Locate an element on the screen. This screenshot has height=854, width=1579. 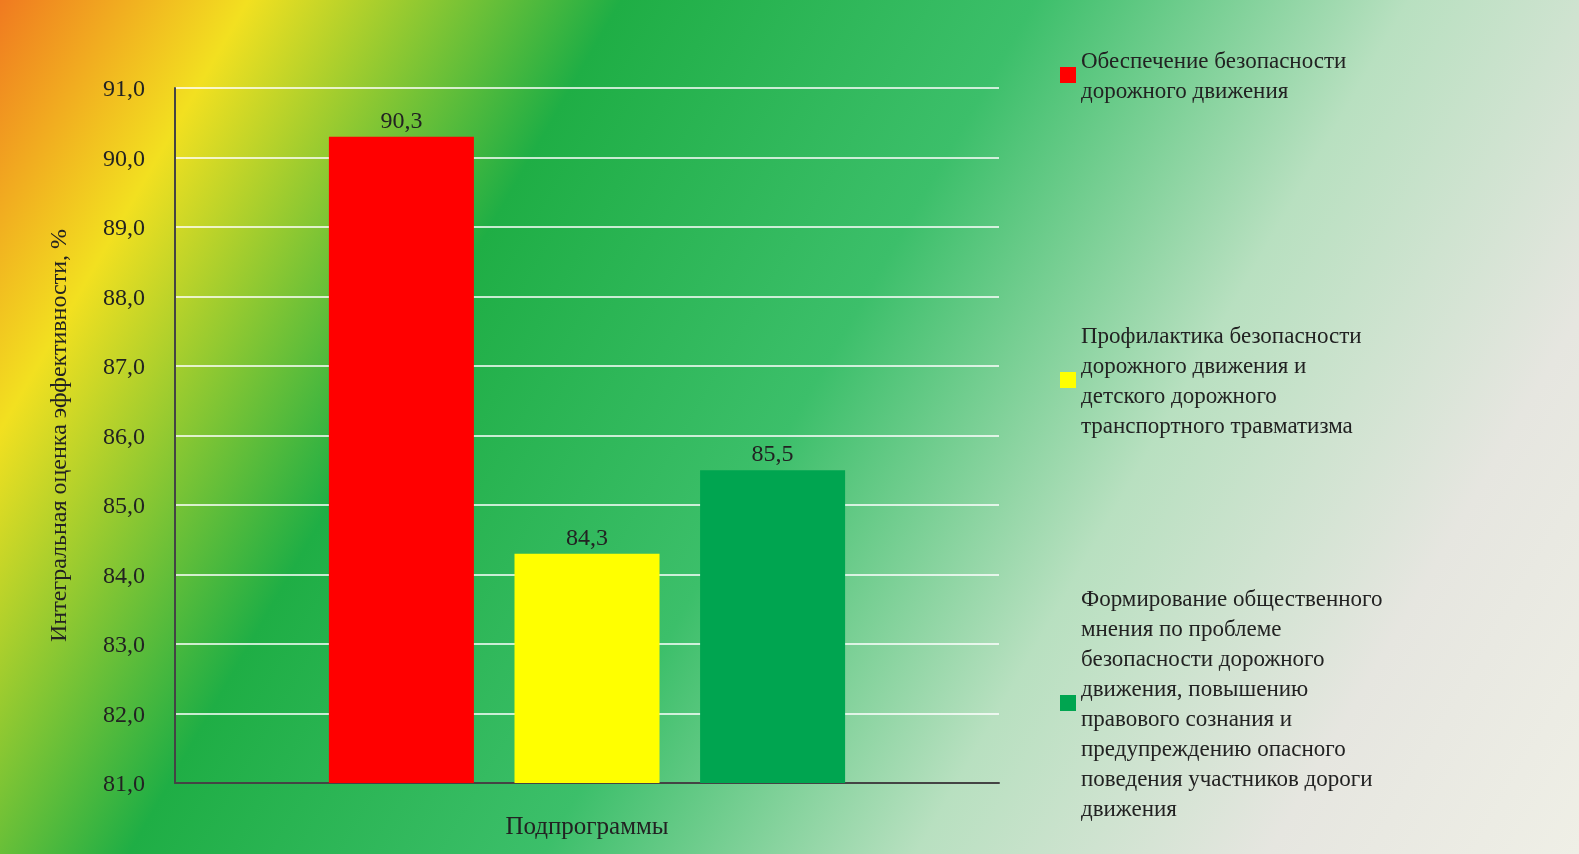
y-tick-label: 83,0 is located at coordinates (124, 644).